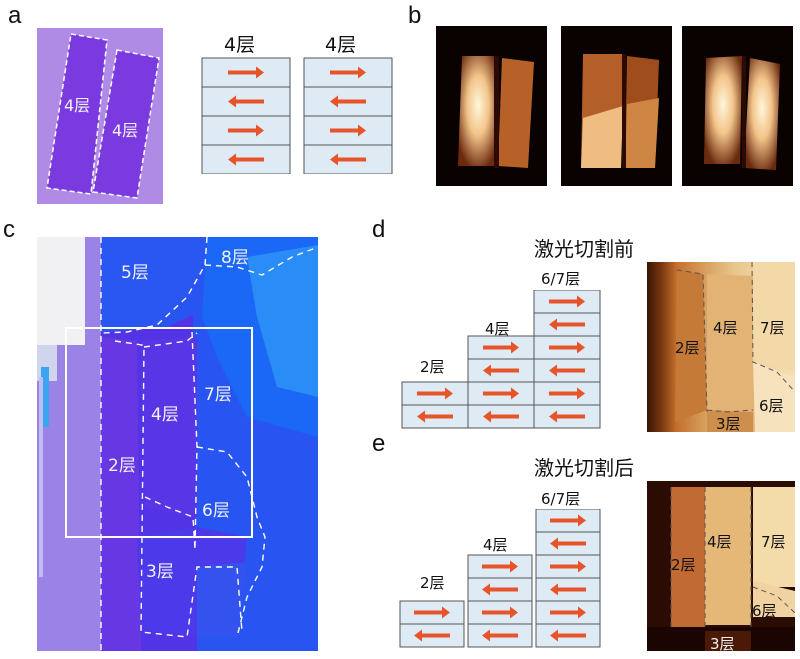 The width and height of the screenshot is (800, 659). What do you see at coordinates (165, 415) in the screenshot?
I see `region-label: 4层` at bounding box center [165, 415].